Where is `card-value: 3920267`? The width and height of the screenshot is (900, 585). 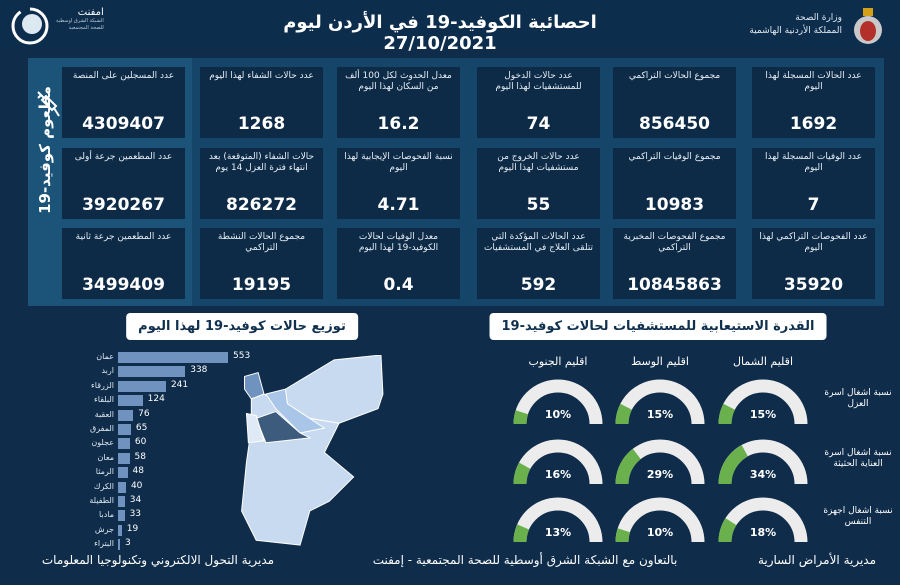 card-value: 3920267 is located at coordinates (123, 205).